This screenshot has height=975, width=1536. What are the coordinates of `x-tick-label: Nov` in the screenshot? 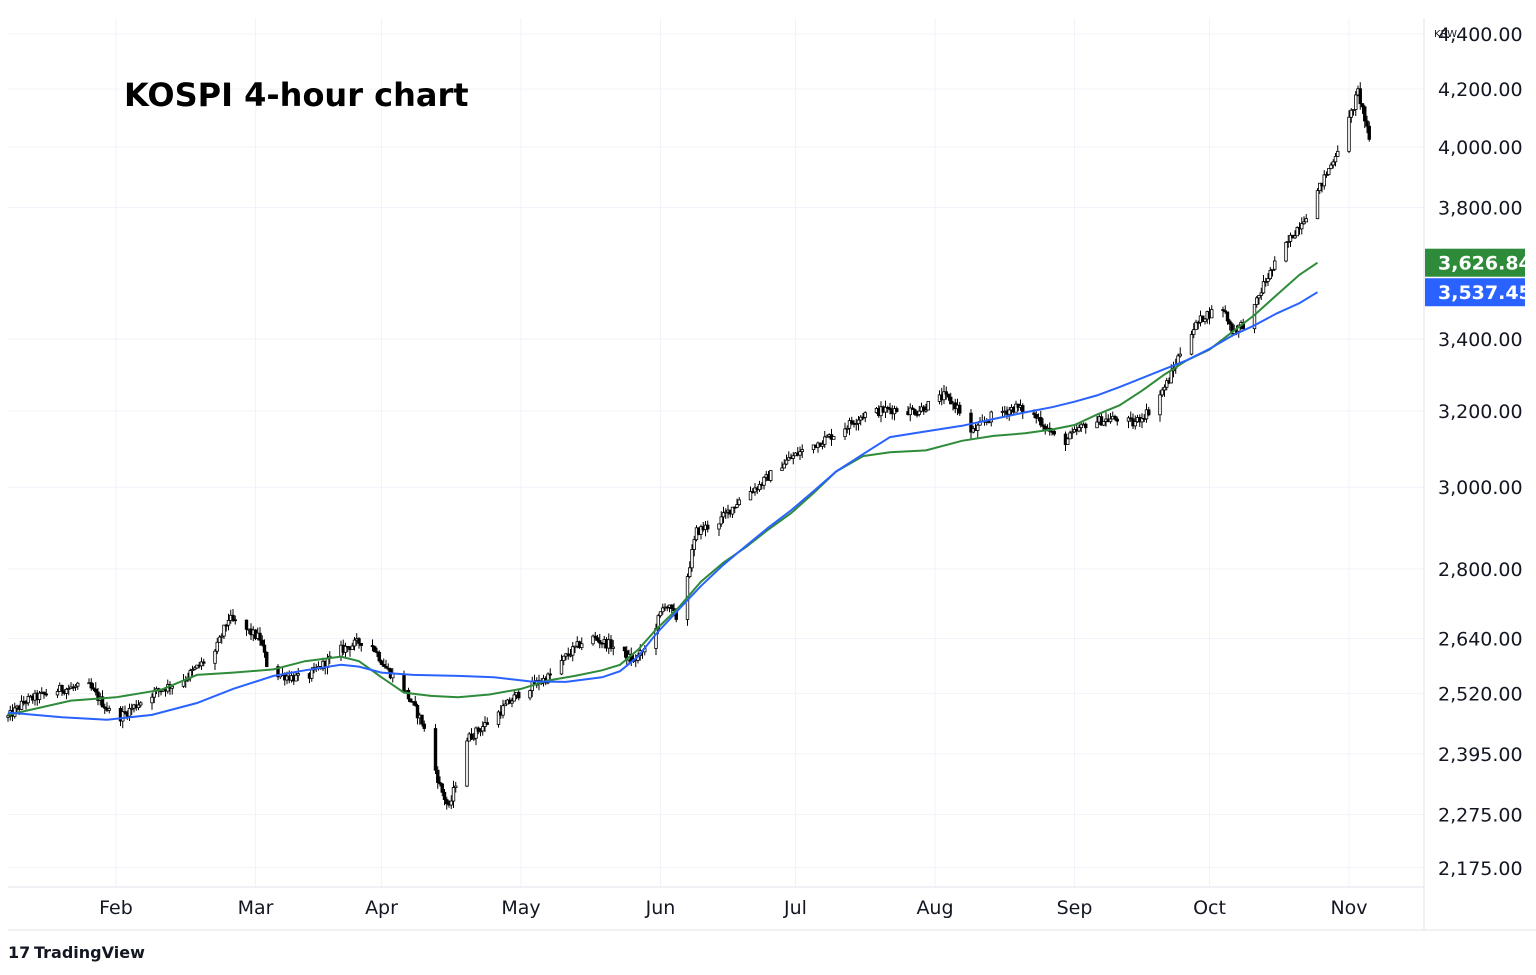 It's located at (1348, 908).